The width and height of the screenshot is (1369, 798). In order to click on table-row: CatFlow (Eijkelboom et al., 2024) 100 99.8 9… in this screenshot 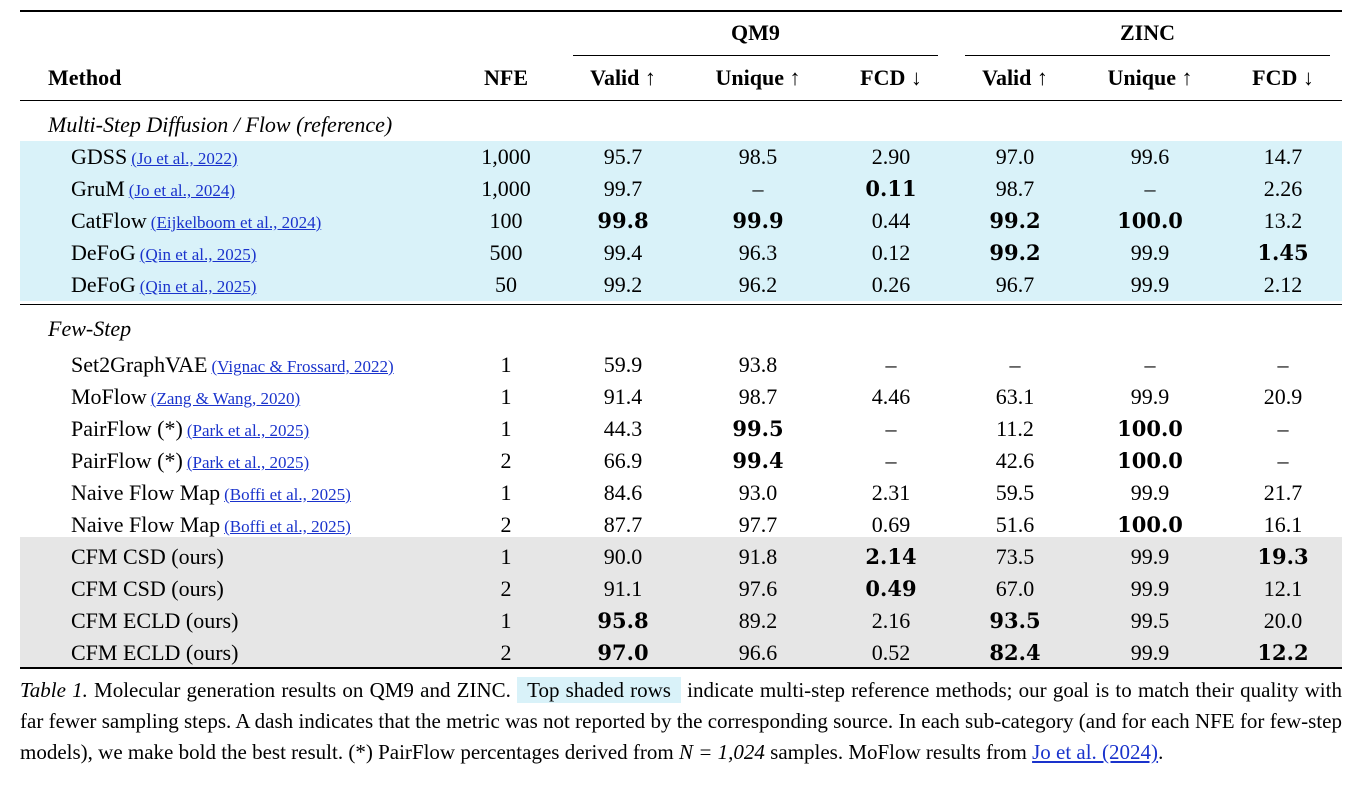, I will do `click(681, 221)`.